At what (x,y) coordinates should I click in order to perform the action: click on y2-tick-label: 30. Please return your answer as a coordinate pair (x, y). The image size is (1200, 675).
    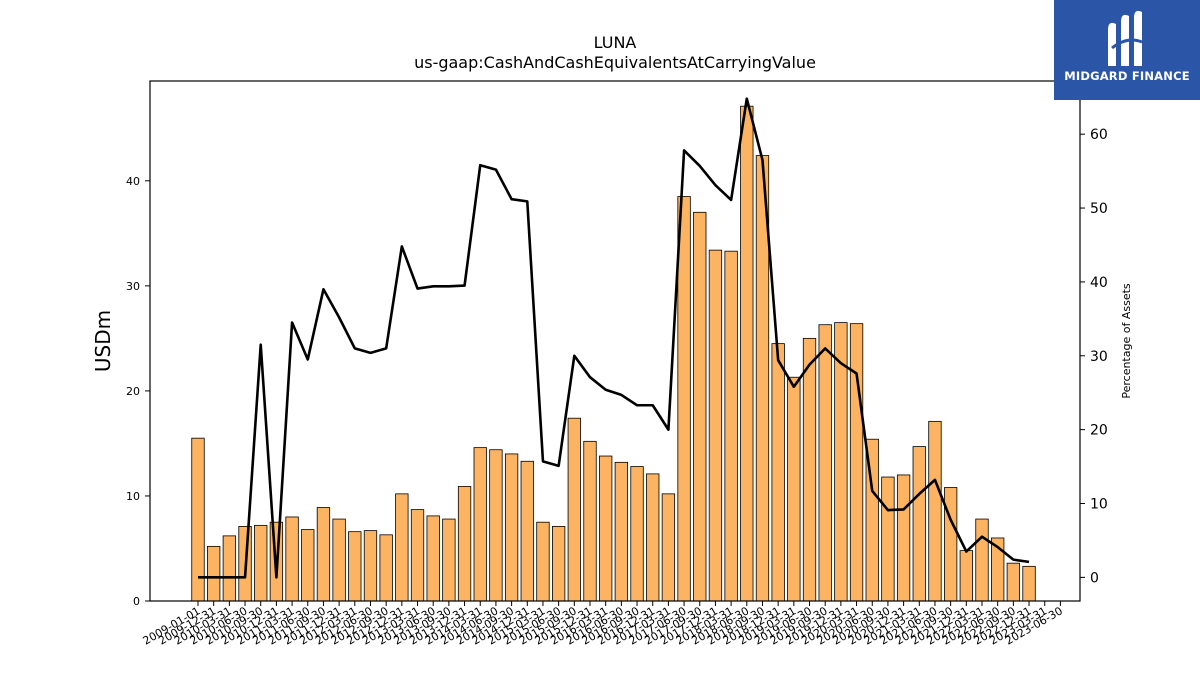
    Looking at the image, I should click on (1099, 357).